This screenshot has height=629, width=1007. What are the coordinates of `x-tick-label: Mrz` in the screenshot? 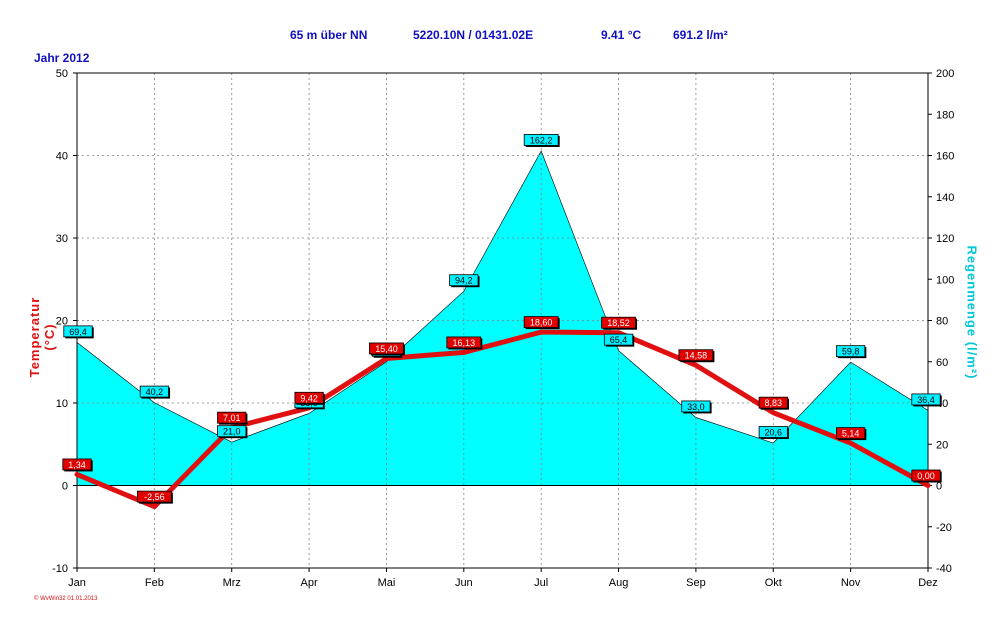 It's located at (232, 583).